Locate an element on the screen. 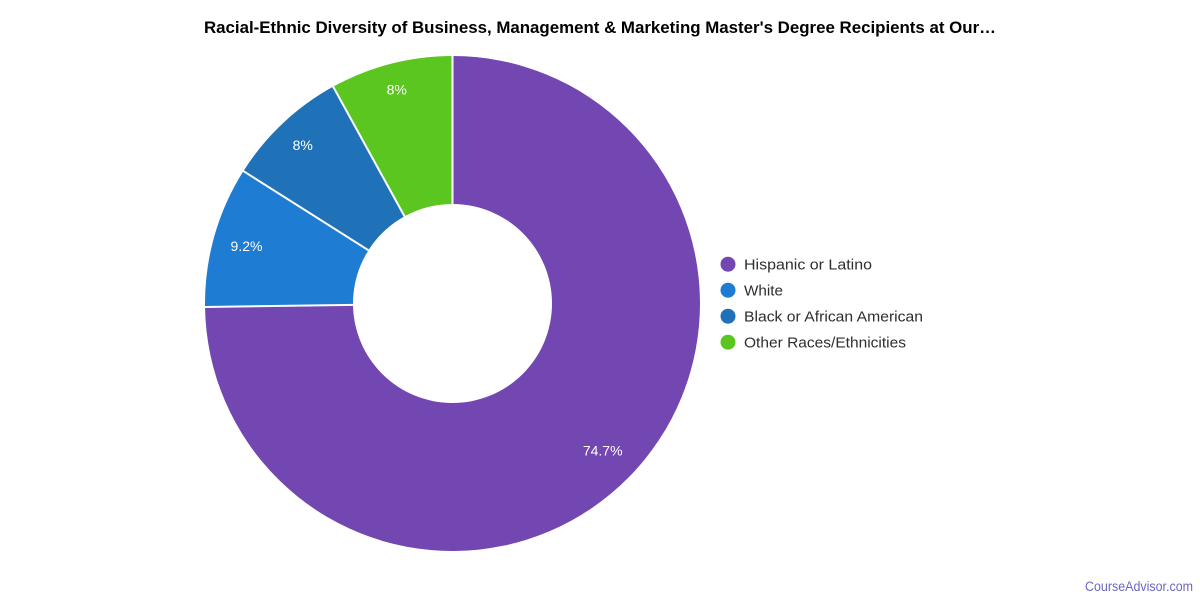 This screenshot has width=1200, height=600. svg-text: 9.2% is located at coordinates (247, 246).